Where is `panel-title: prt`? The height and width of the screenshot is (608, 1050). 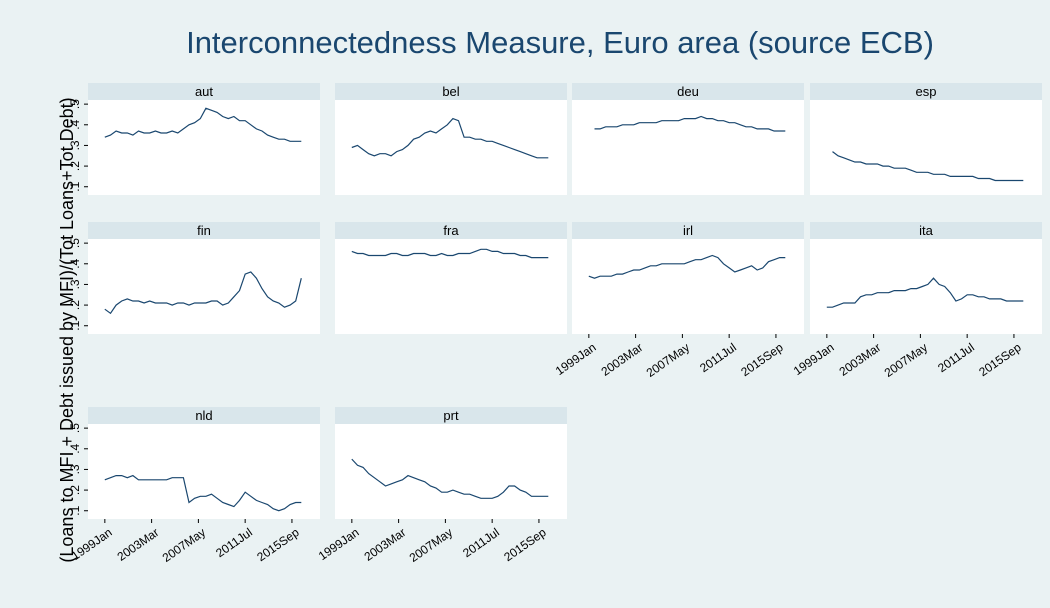 panel-title: prt is located at coordinates (451, 415).